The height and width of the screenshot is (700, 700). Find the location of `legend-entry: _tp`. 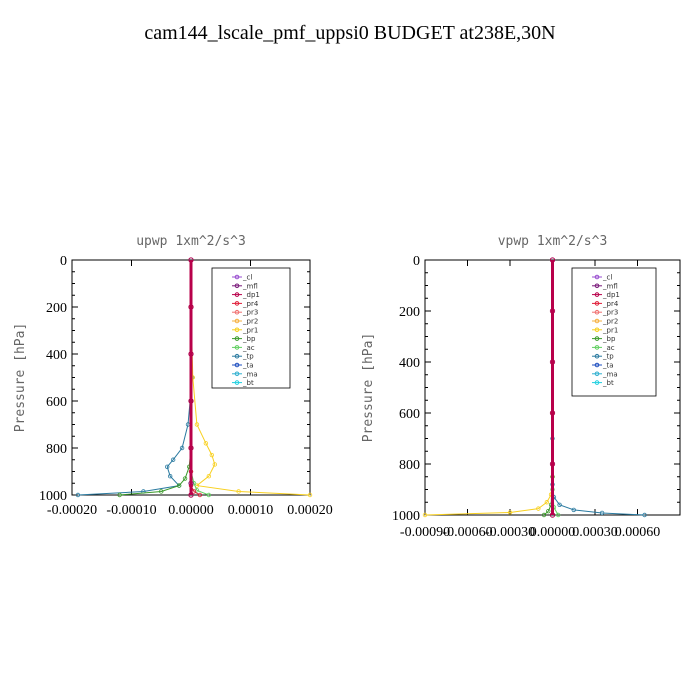

legend-entry: _tp is located at coordinates (608, 357).